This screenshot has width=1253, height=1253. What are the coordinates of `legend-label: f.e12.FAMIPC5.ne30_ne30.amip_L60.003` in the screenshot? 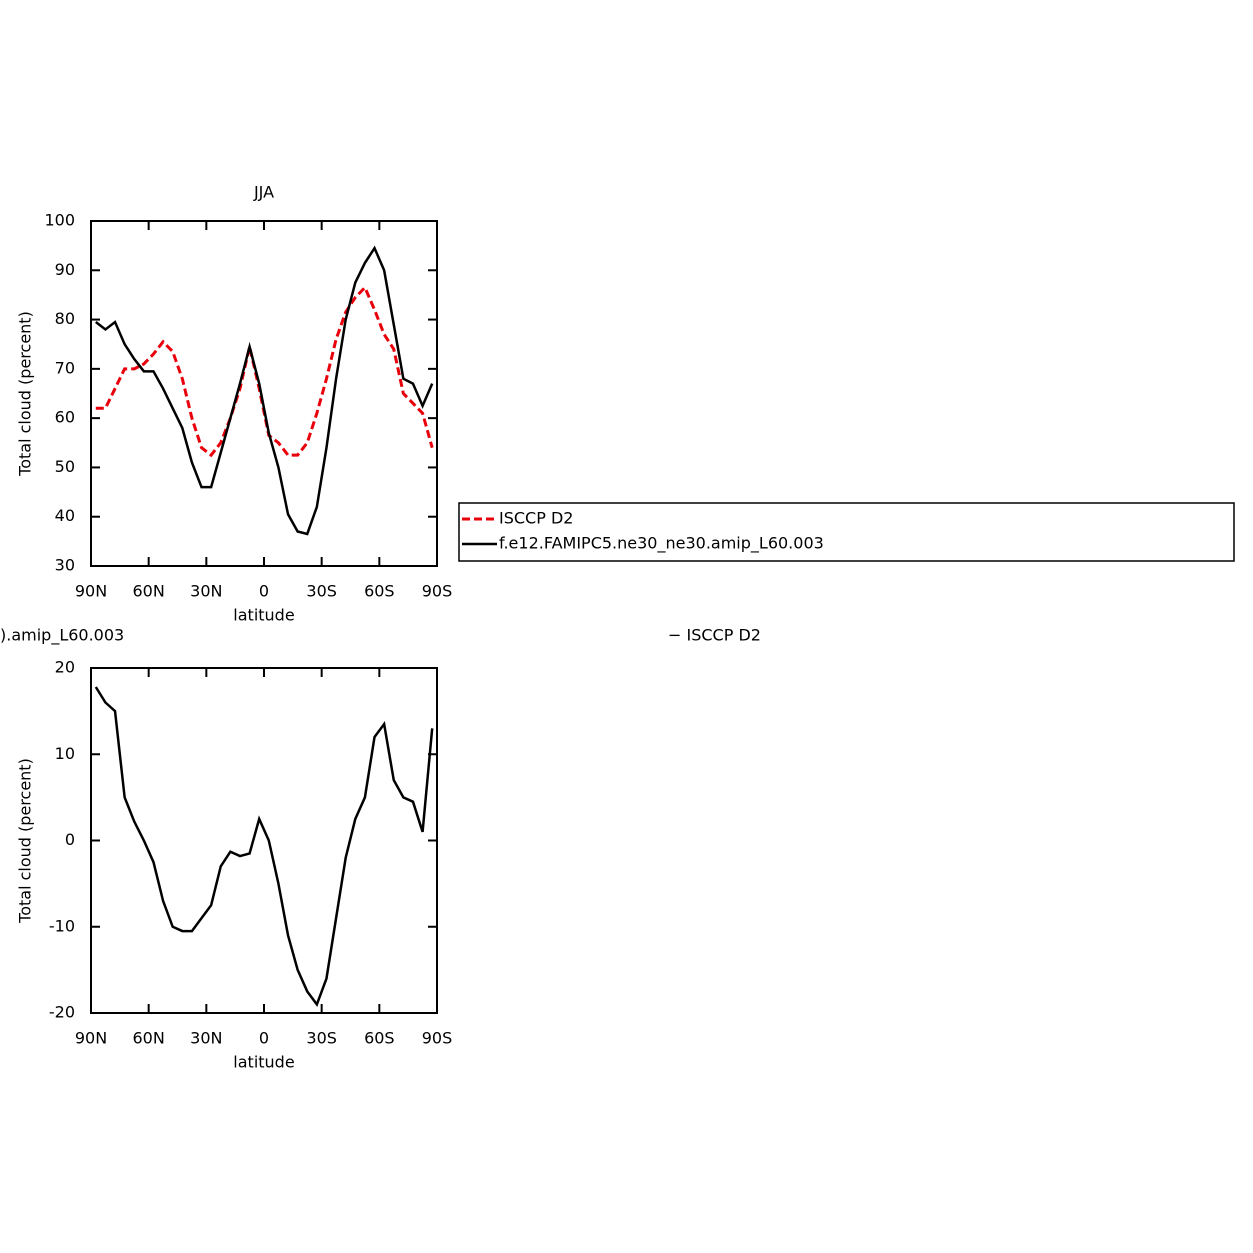 It's located at (661, 544).